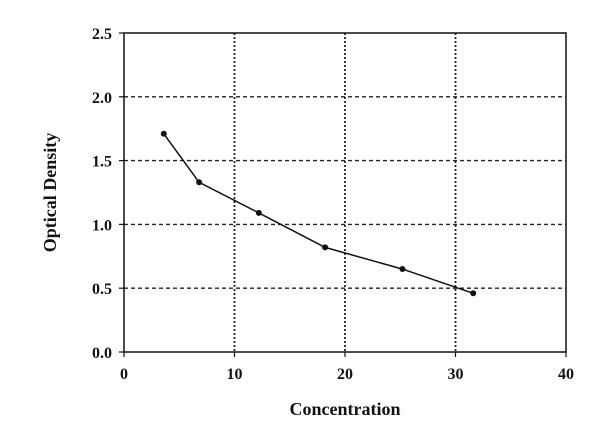  Describe the element at coordinates (102, 98) in the screenshot. I see `y-tick-label: 2.0` at that location.